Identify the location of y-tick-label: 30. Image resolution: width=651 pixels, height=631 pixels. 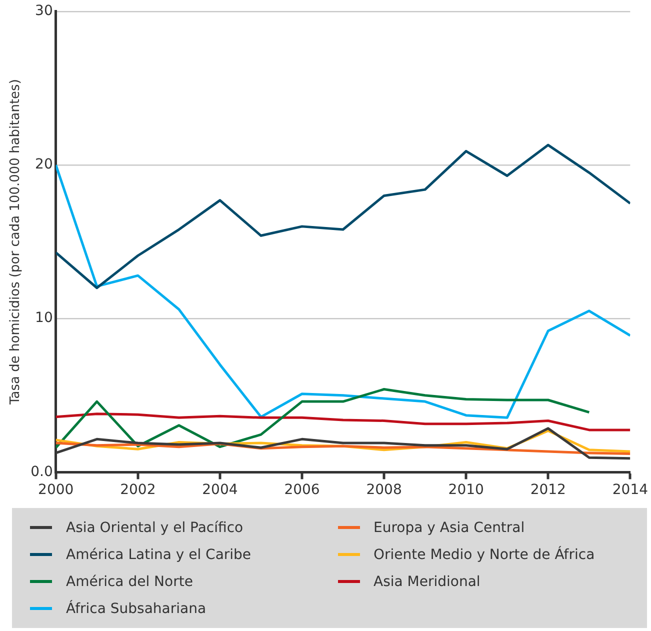
(44, 11).